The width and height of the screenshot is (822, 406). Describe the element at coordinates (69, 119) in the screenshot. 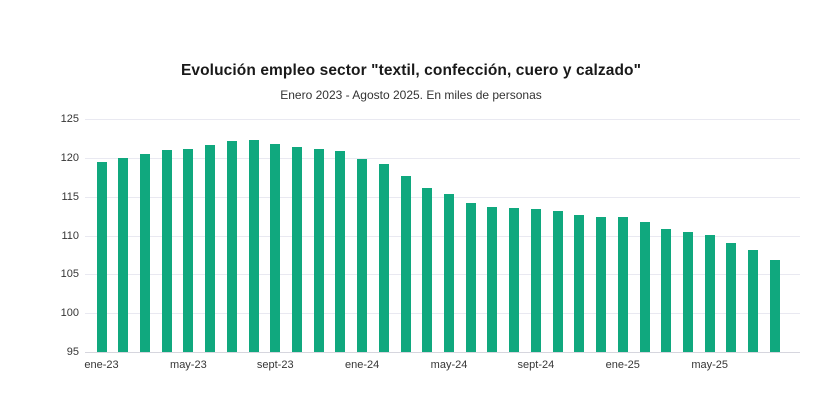

I see `y-tick-label-125: 125` at that location.